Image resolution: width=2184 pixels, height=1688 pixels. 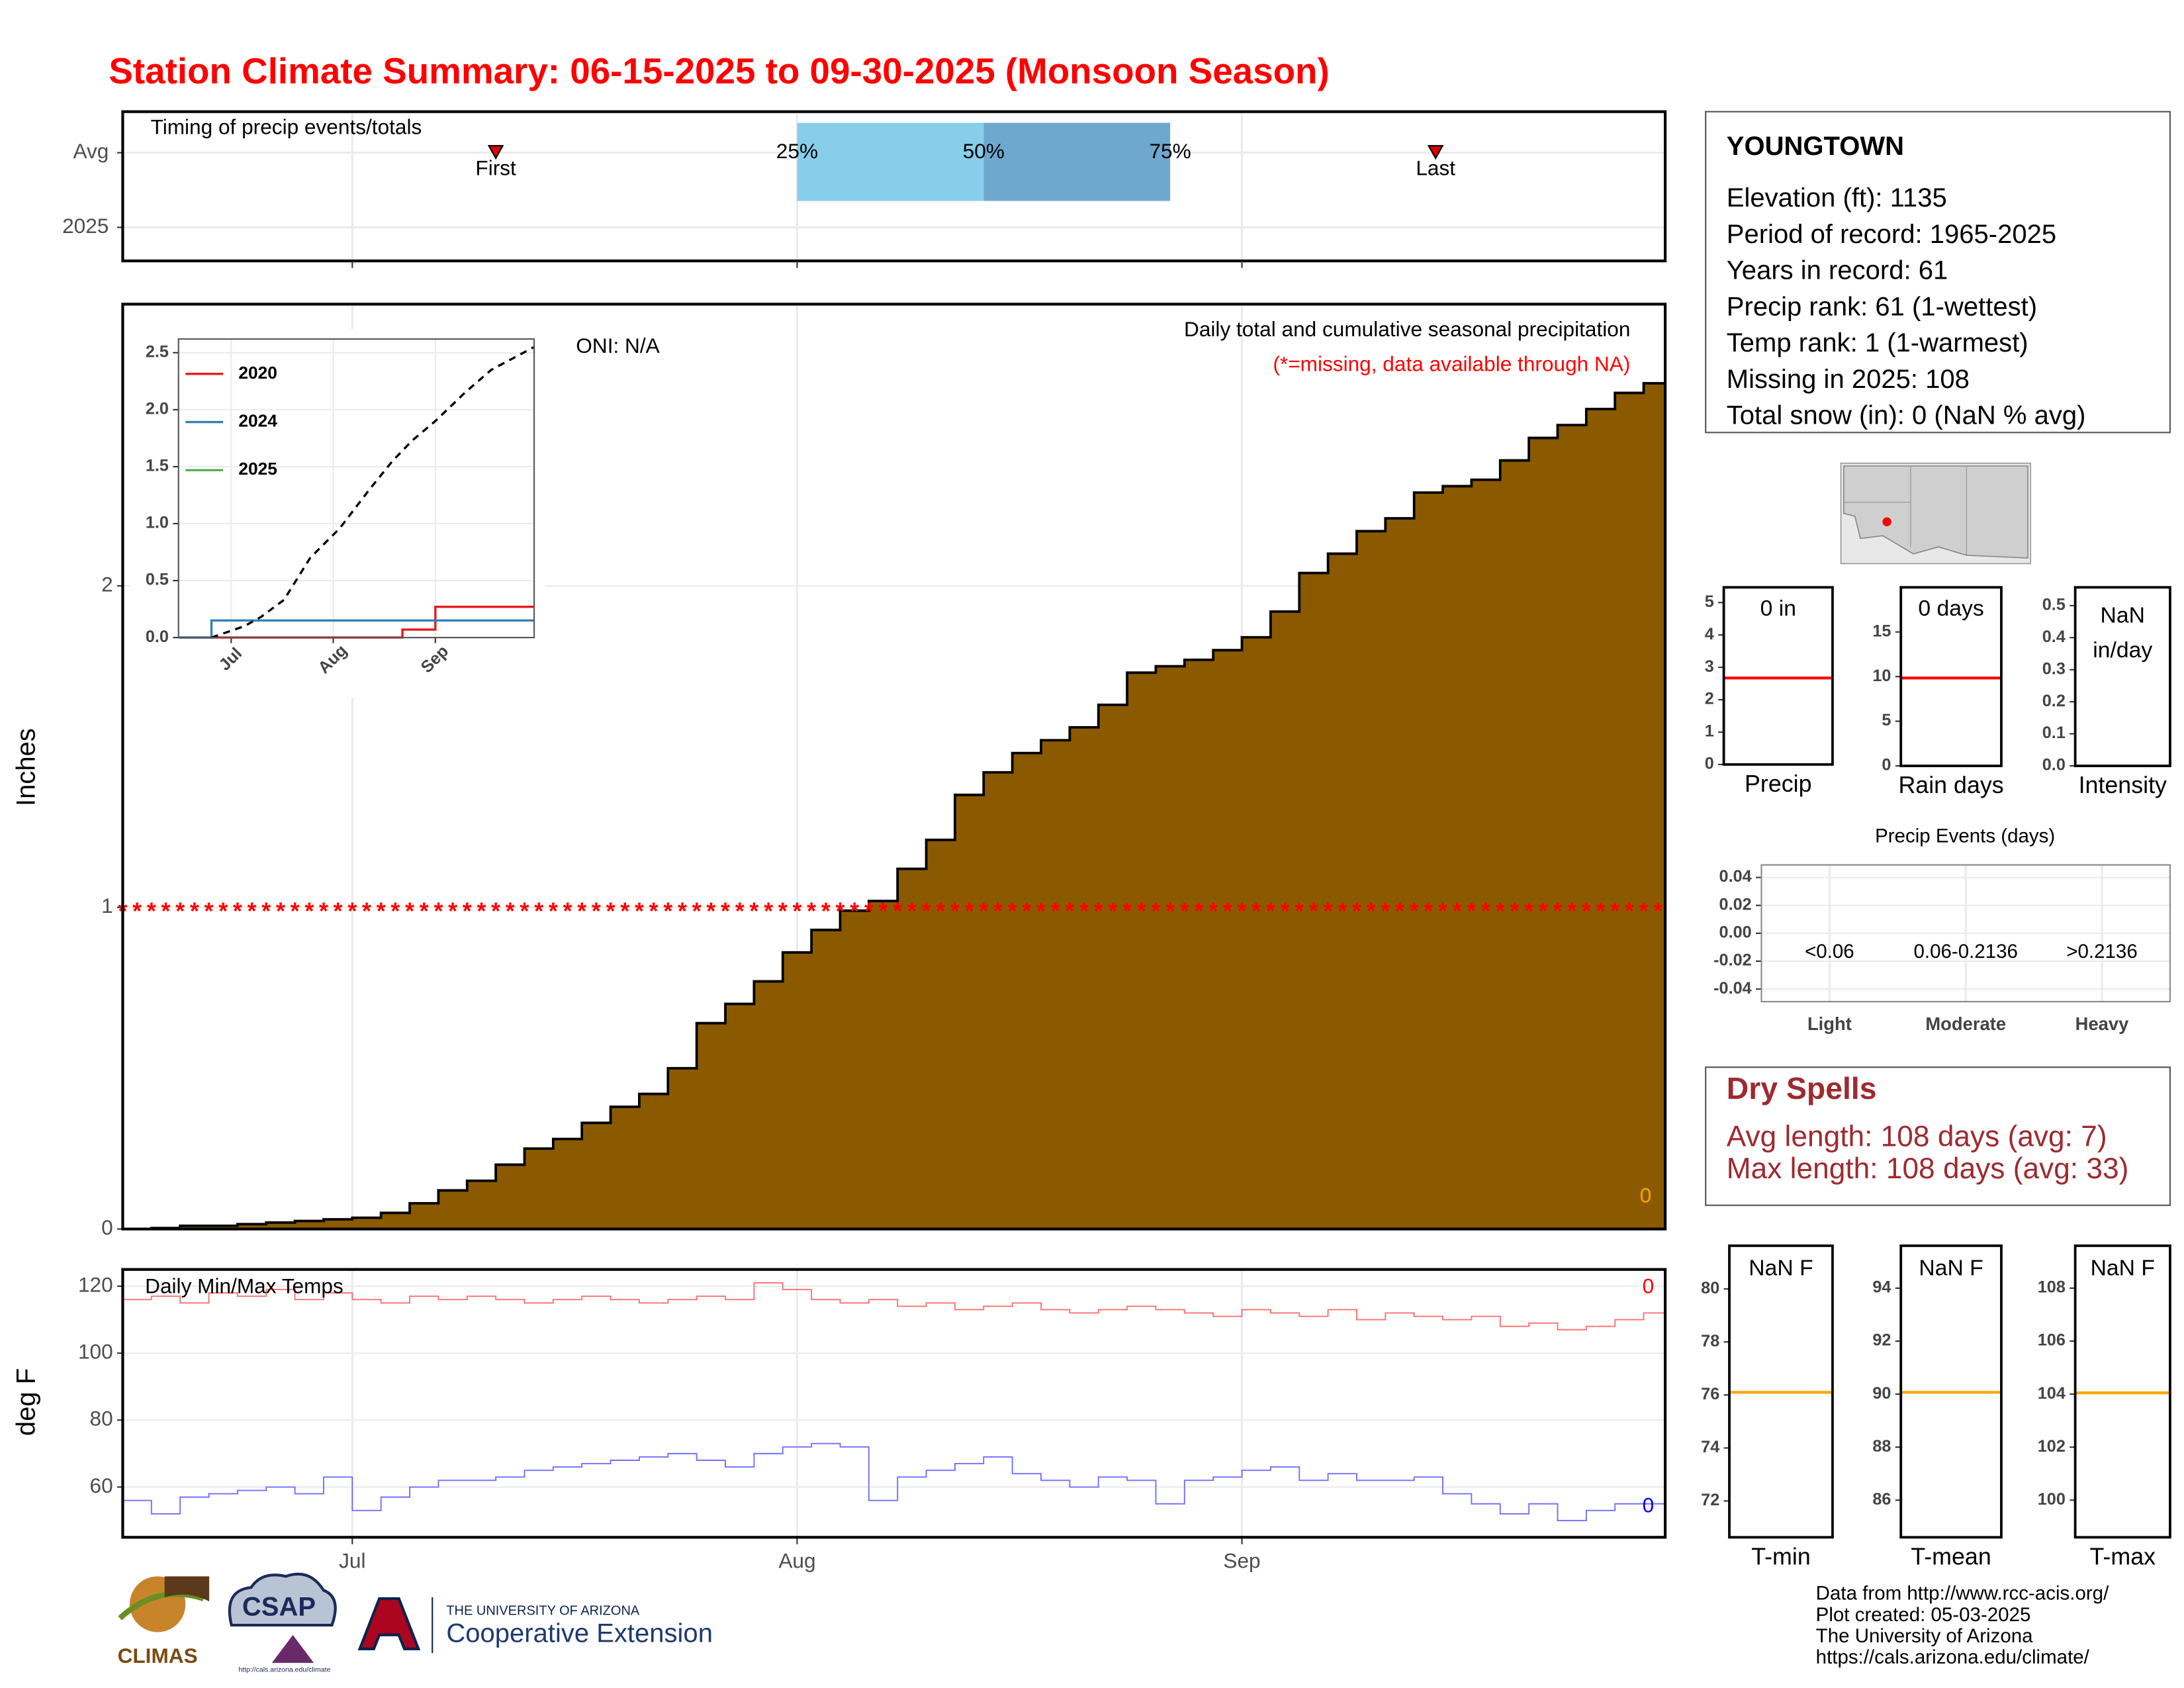 What do you see at coordinates (1906, 415) in the screenshot?
I see `station-line: Total snow (in): 0 (NaN % avg)` at bounding box center [1906, 415].